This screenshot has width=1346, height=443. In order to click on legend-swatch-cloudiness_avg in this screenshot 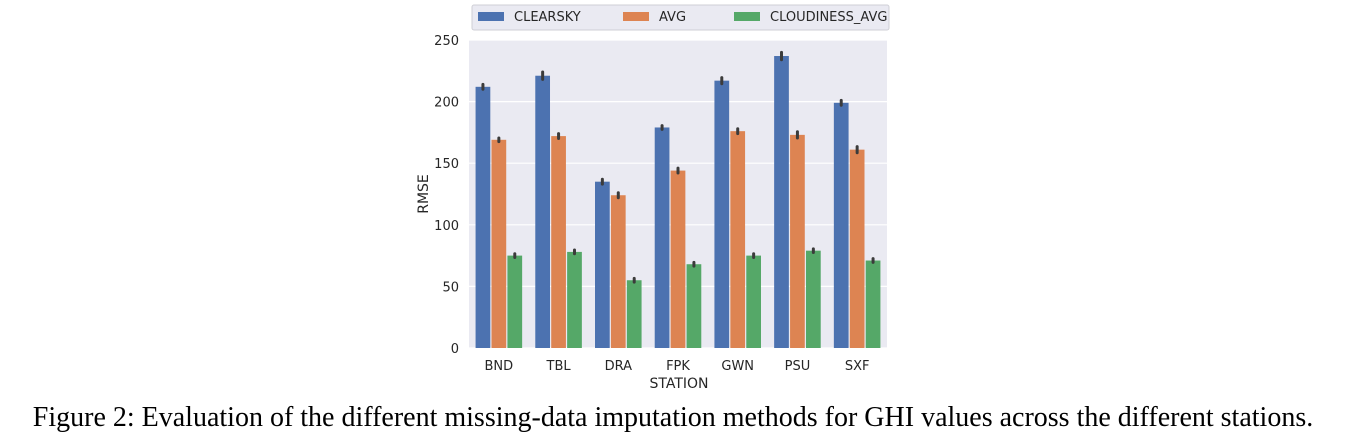, I will do `click(747, 16)`.